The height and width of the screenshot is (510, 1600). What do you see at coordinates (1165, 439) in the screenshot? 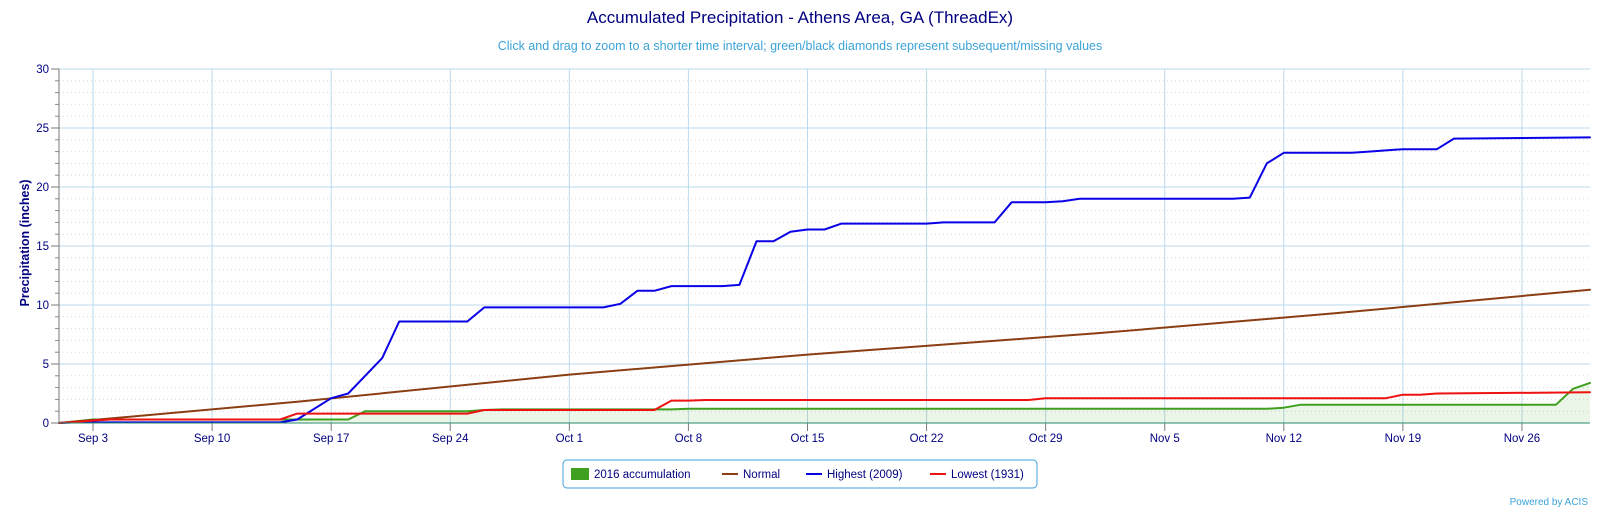
I see `x-tick-label: Nov 5` at bounding box center [1165, 439].